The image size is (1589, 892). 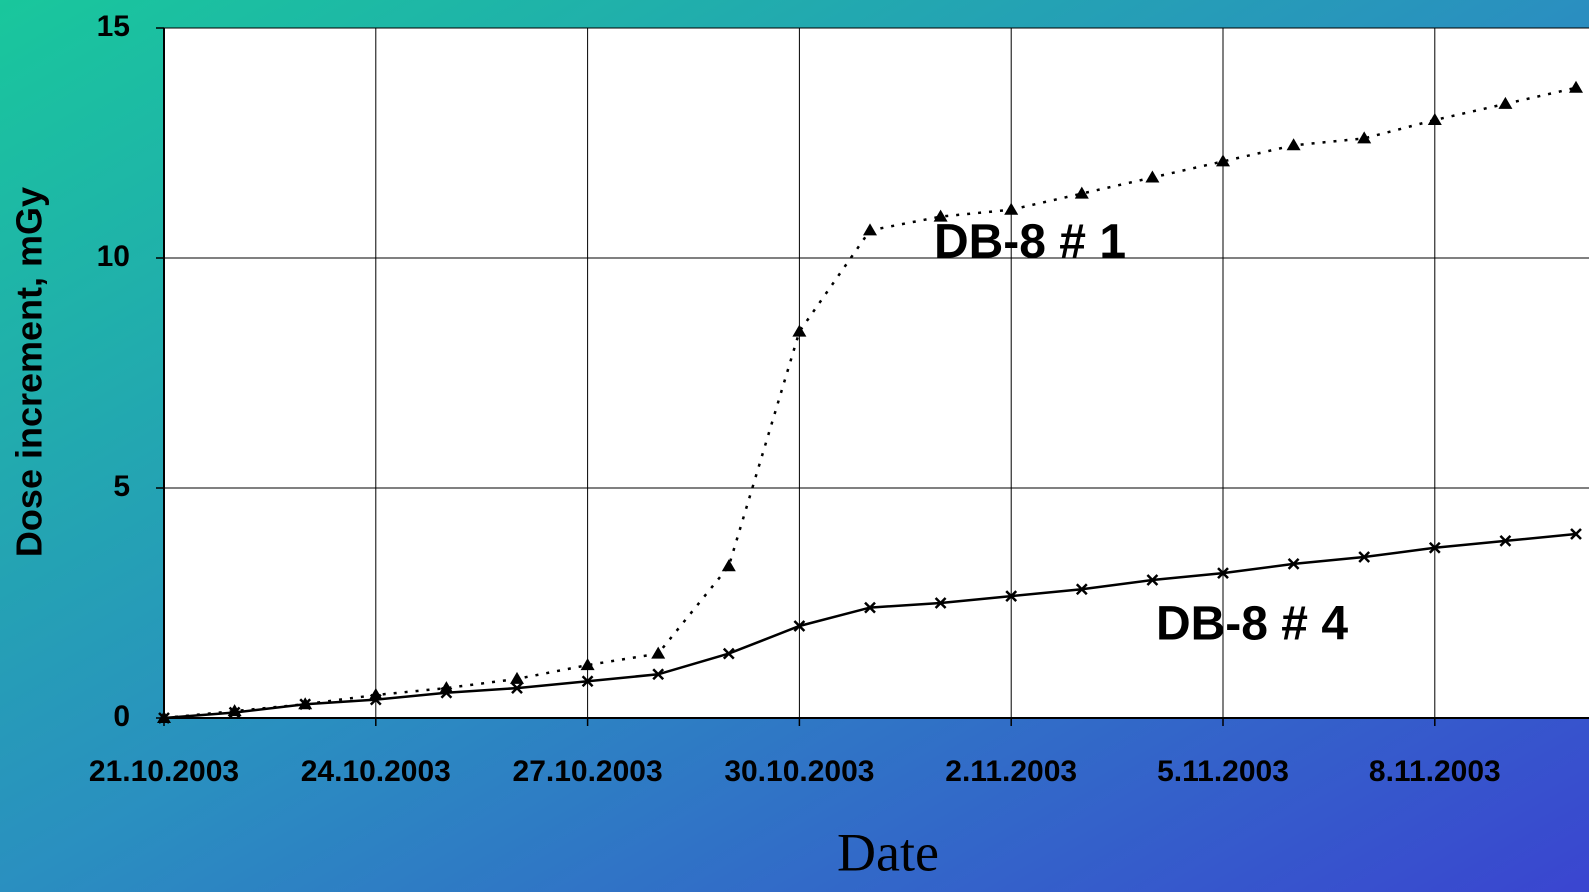 What do you see at coordinates (376, 771) in the screenshot?
I see `x-tick-label: 24.10.2003` at bounding box center [376, 771].